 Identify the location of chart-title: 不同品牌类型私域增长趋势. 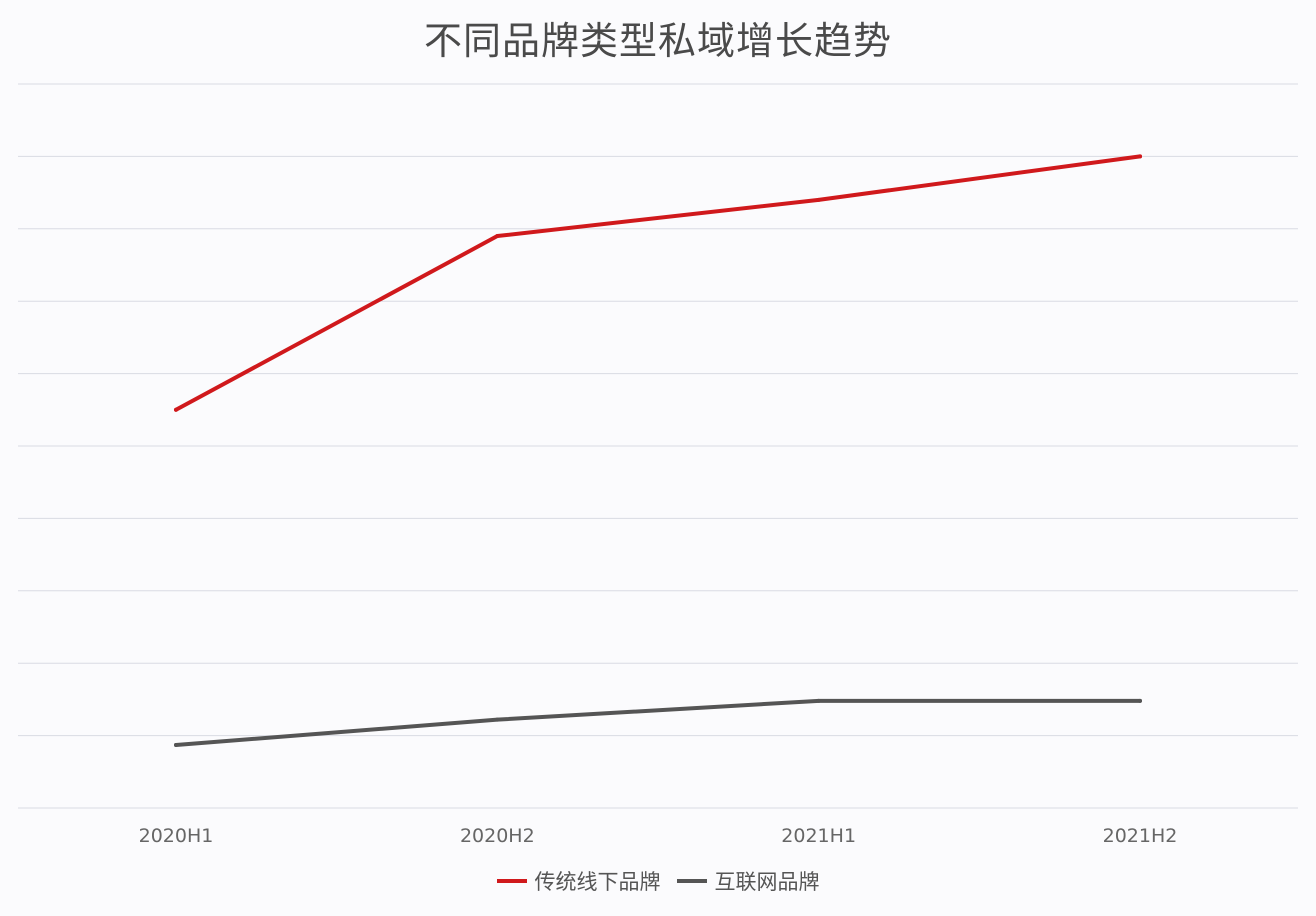
(657, 41).